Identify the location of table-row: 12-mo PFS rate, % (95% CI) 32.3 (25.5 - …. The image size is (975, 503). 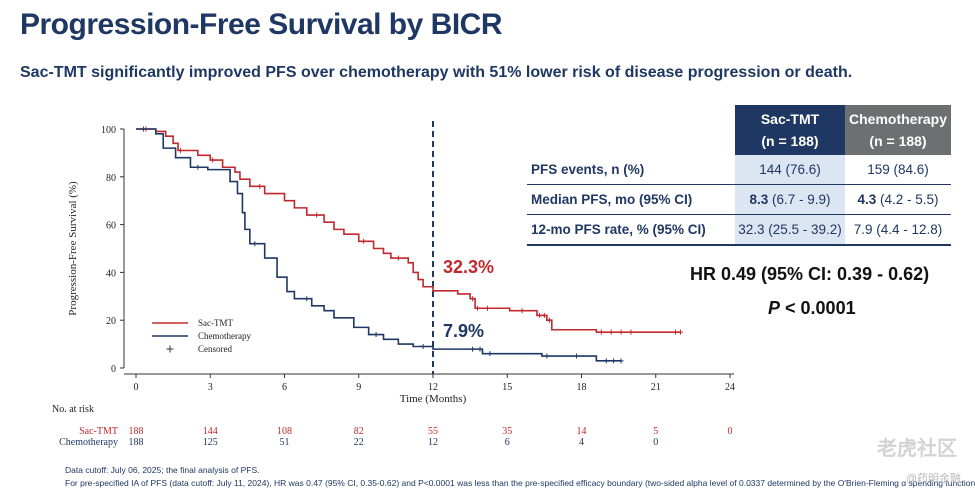
(739, 230).